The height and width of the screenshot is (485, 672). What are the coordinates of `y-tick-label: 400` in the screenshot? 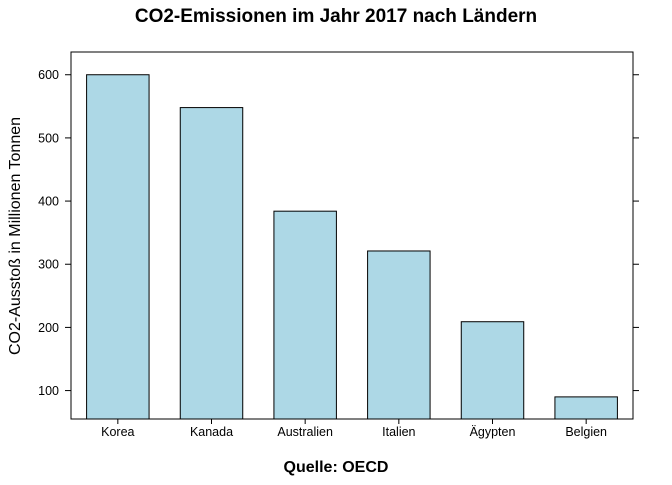 It's located at (48, 202).